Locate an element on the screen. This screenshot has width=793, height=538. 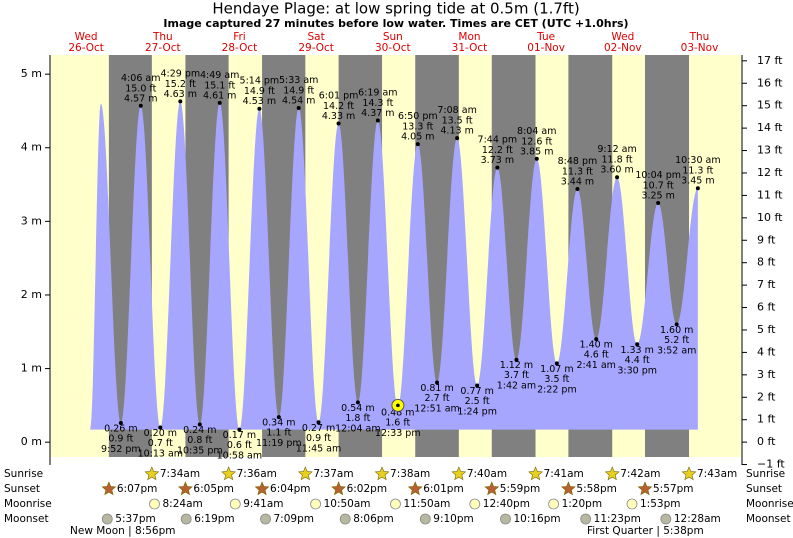
tide-time: 5:14 pm is located at coordinates (260, 81).